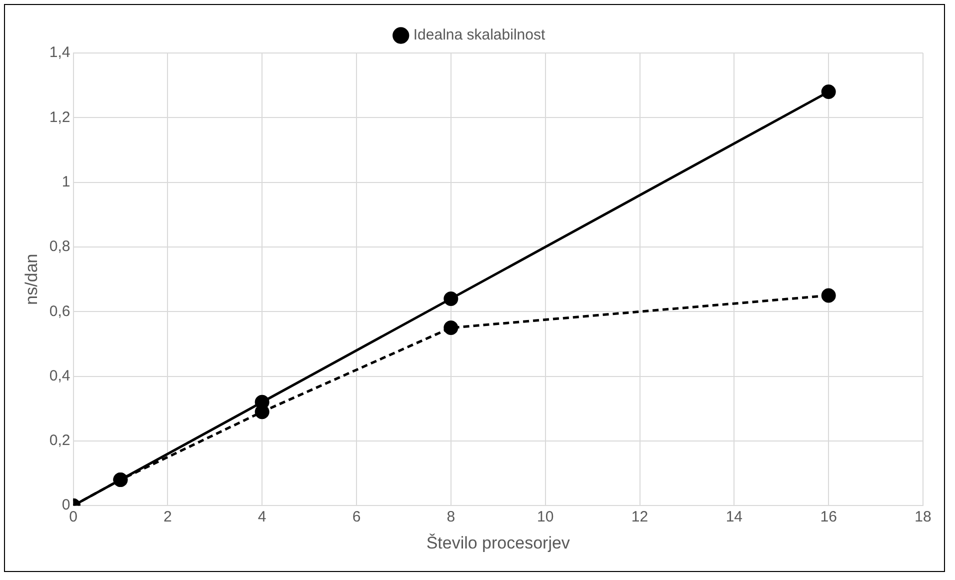 Image resolution: width=955 pixels, height=580 pixels. I want to click on legend-label: Idealna skalabilnost, so click(479, 35).